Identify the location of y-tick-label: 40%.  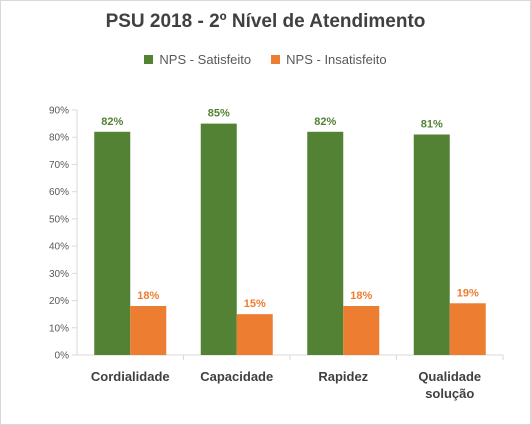
(59, 247).